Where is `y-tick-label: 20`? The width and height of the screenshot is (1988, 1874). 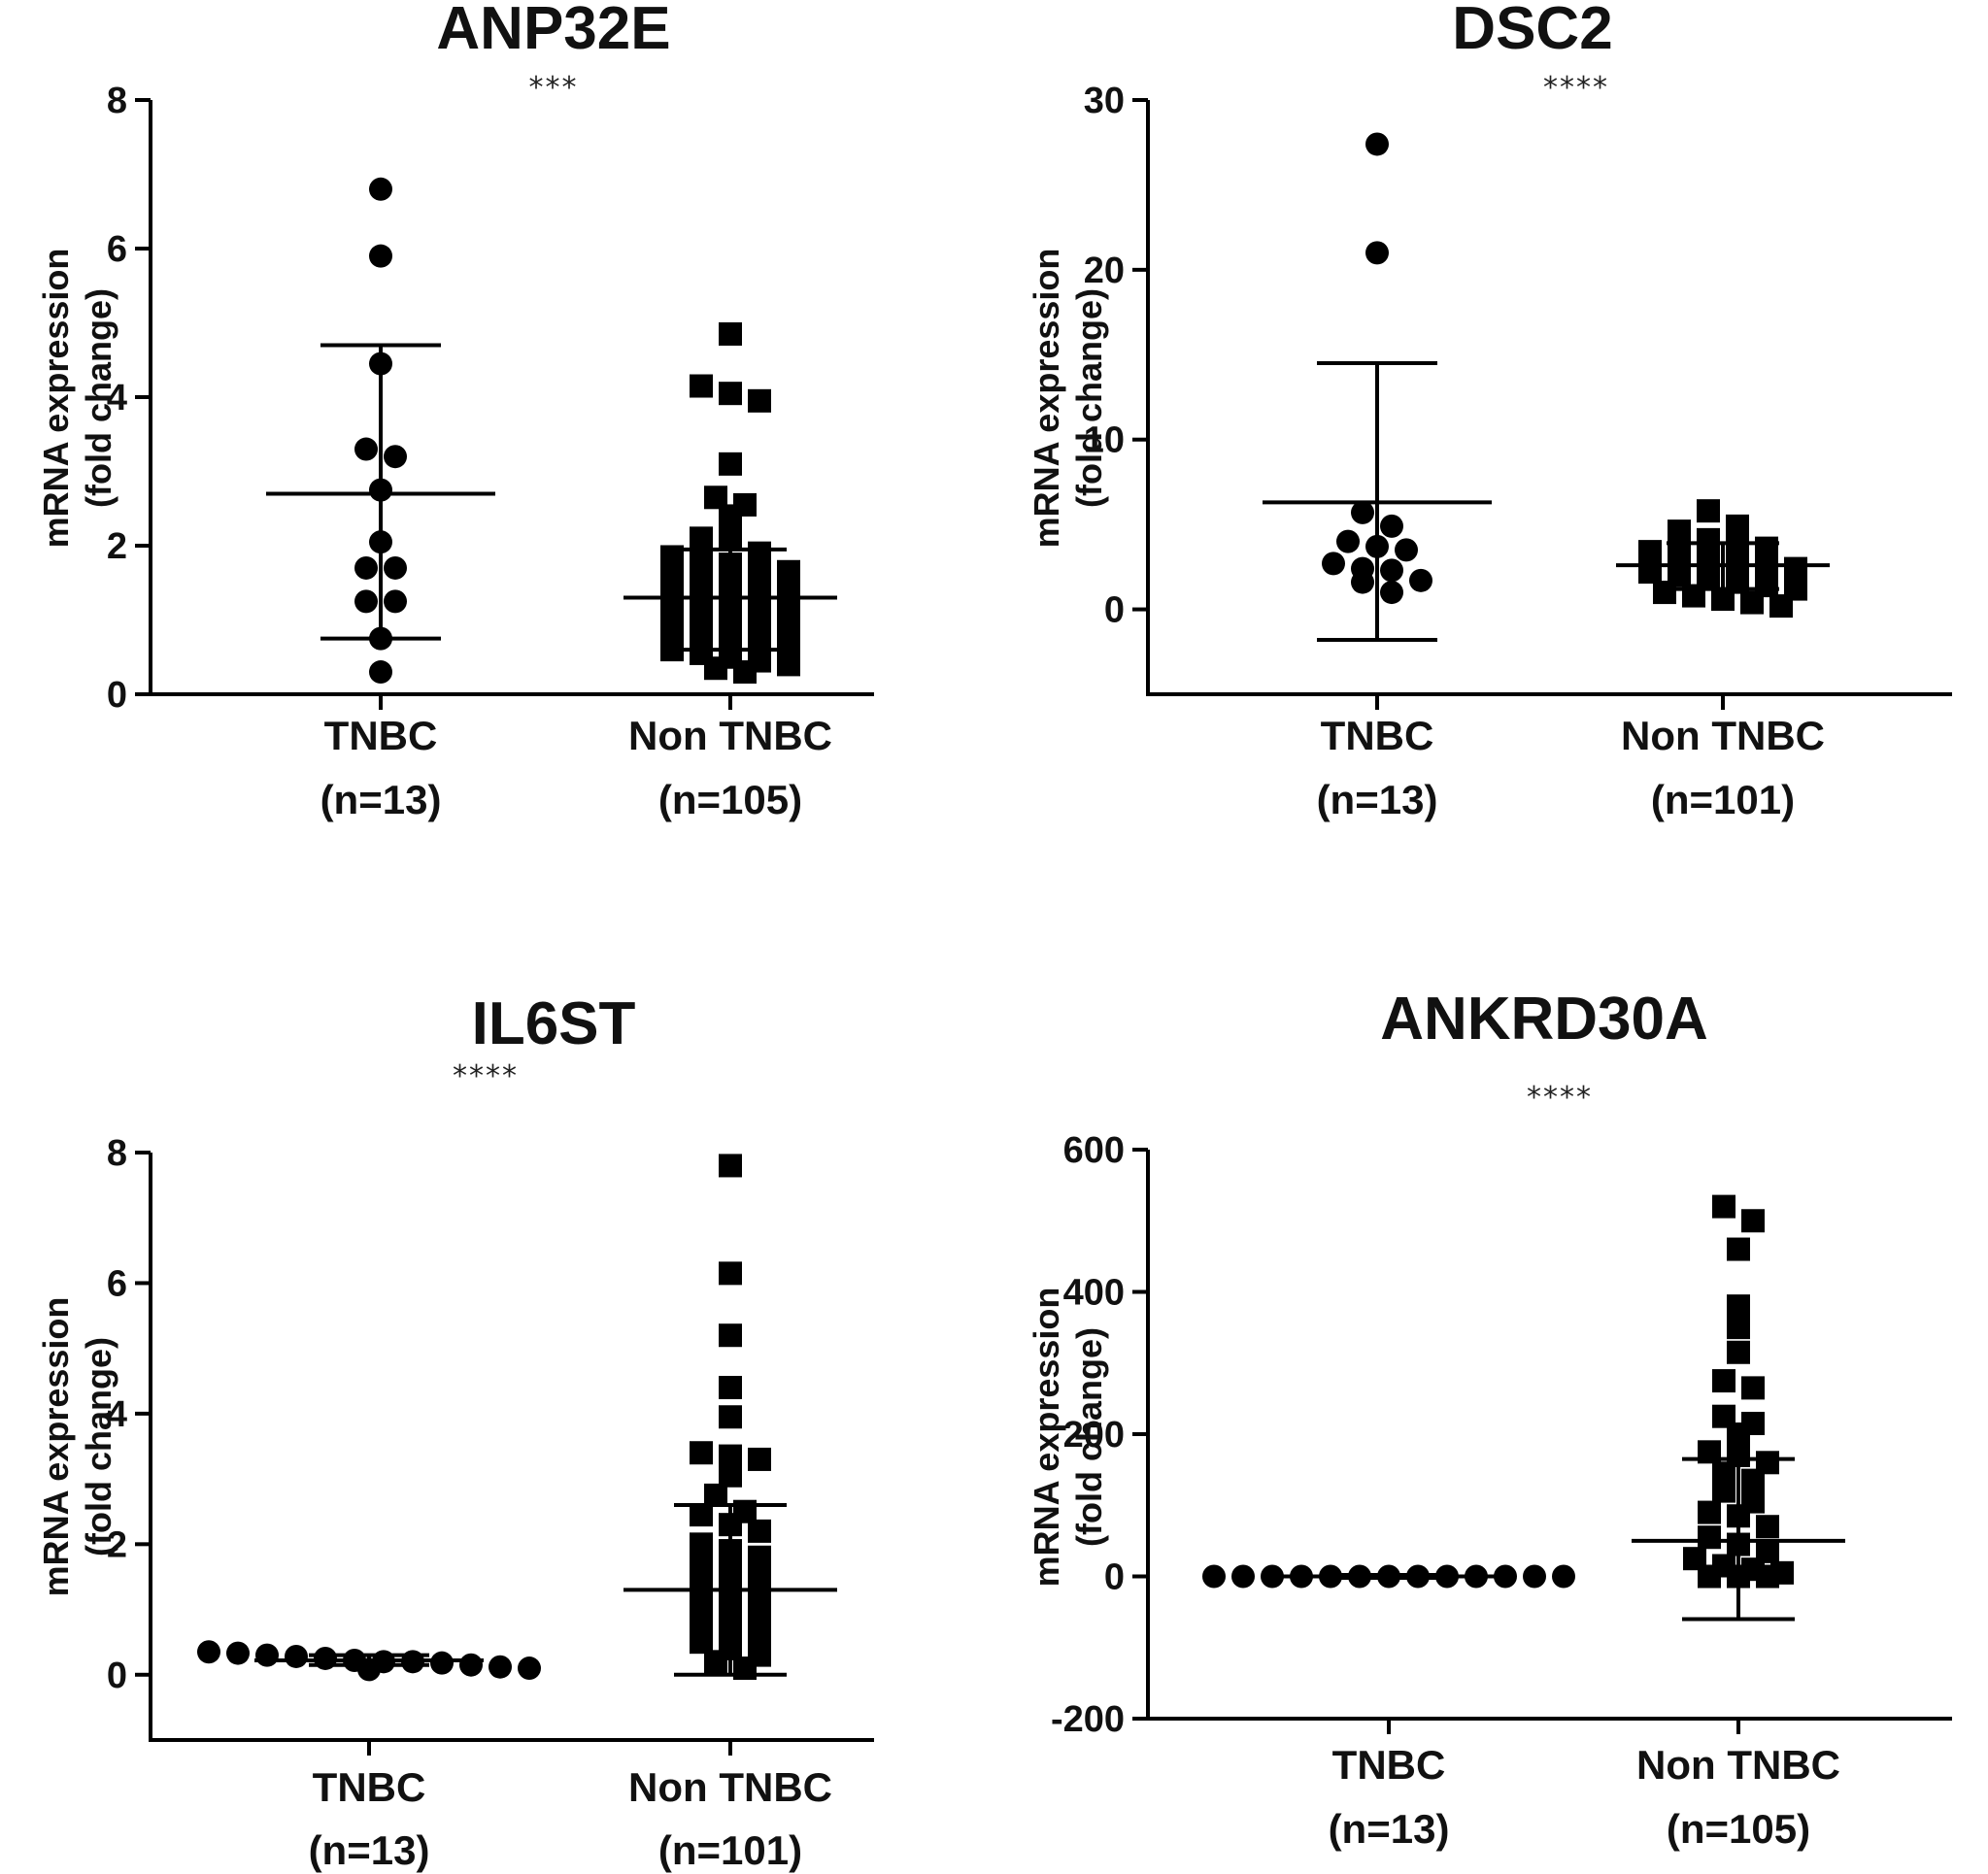
y-tick-label: 20 is located at coordinates (1104, 271).